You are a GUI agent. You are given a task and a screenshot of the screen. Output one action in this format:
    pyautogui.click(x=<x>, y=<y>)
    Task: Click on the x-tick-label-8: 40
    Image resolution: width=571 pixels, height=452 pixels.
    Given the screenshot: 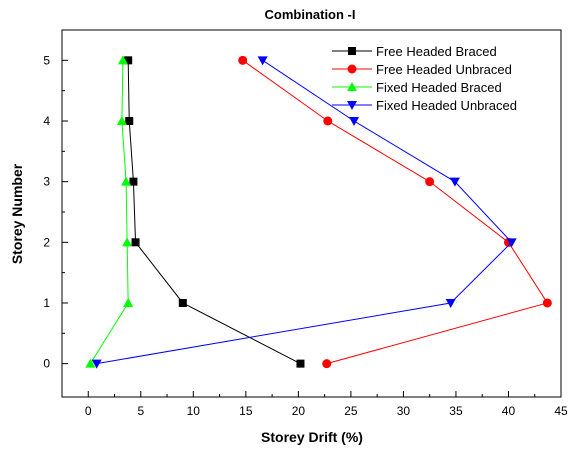 What is the action you would take?
    pyautogui.click(x=509, y=411)
    